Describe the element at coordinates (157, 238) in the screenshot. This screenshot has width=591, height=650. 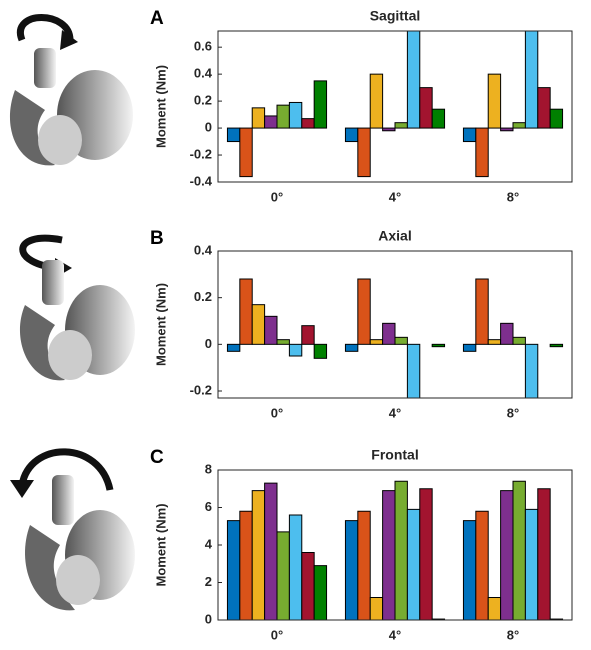
I see `panel-letter: B` at that location.